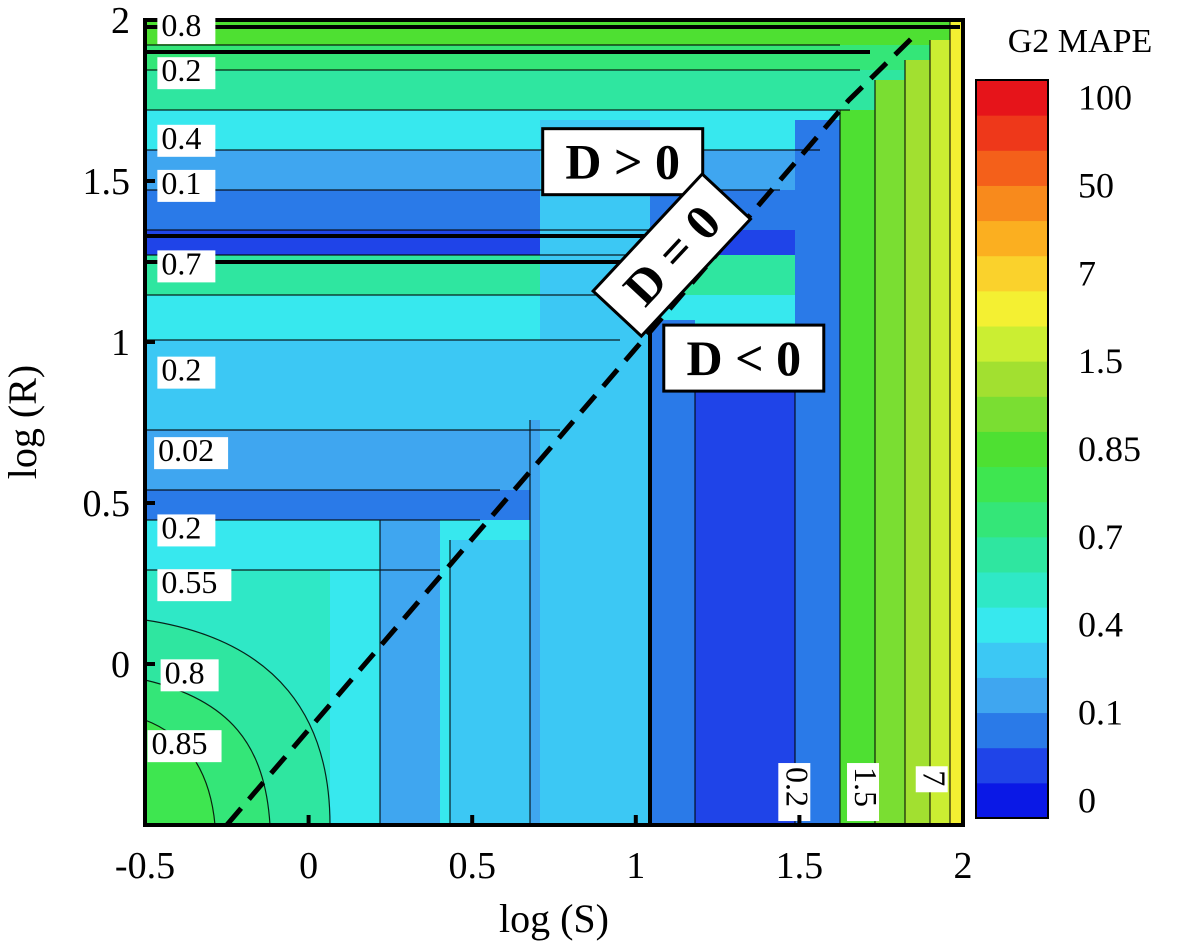  I want to click on contour-label: 0.1, so click(186, 183).